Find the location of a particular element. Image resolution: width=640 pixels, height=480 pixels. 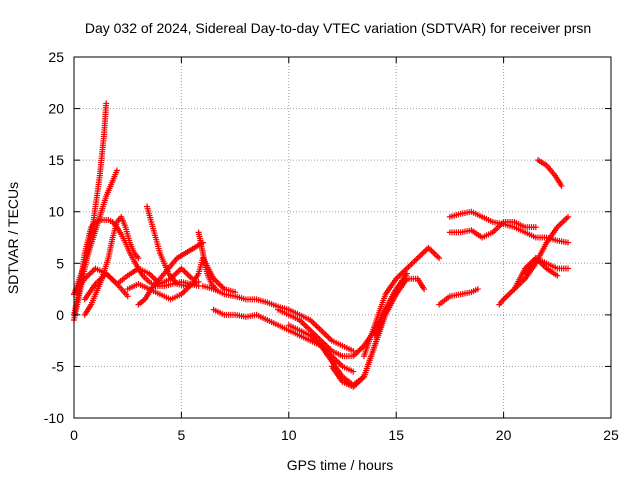

x-axis-label: GPS time / hours is located at coordinates (340, 465).